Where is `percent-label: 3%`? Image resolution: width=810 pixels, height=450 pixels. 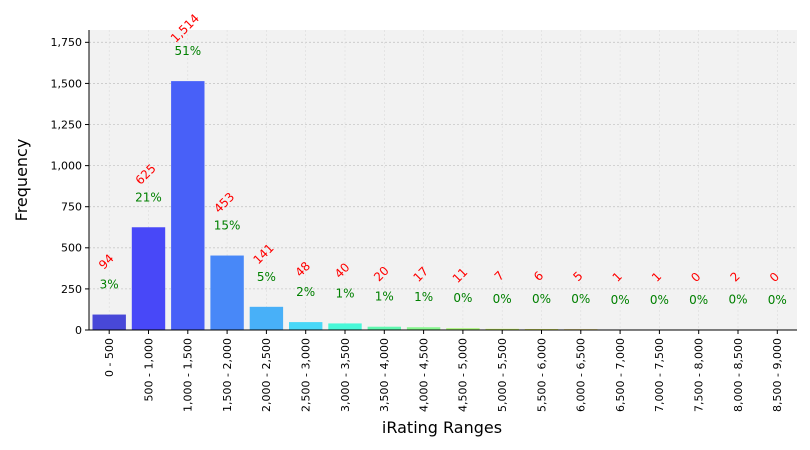 percent-label: 3% is located at coordinates (109, 285).